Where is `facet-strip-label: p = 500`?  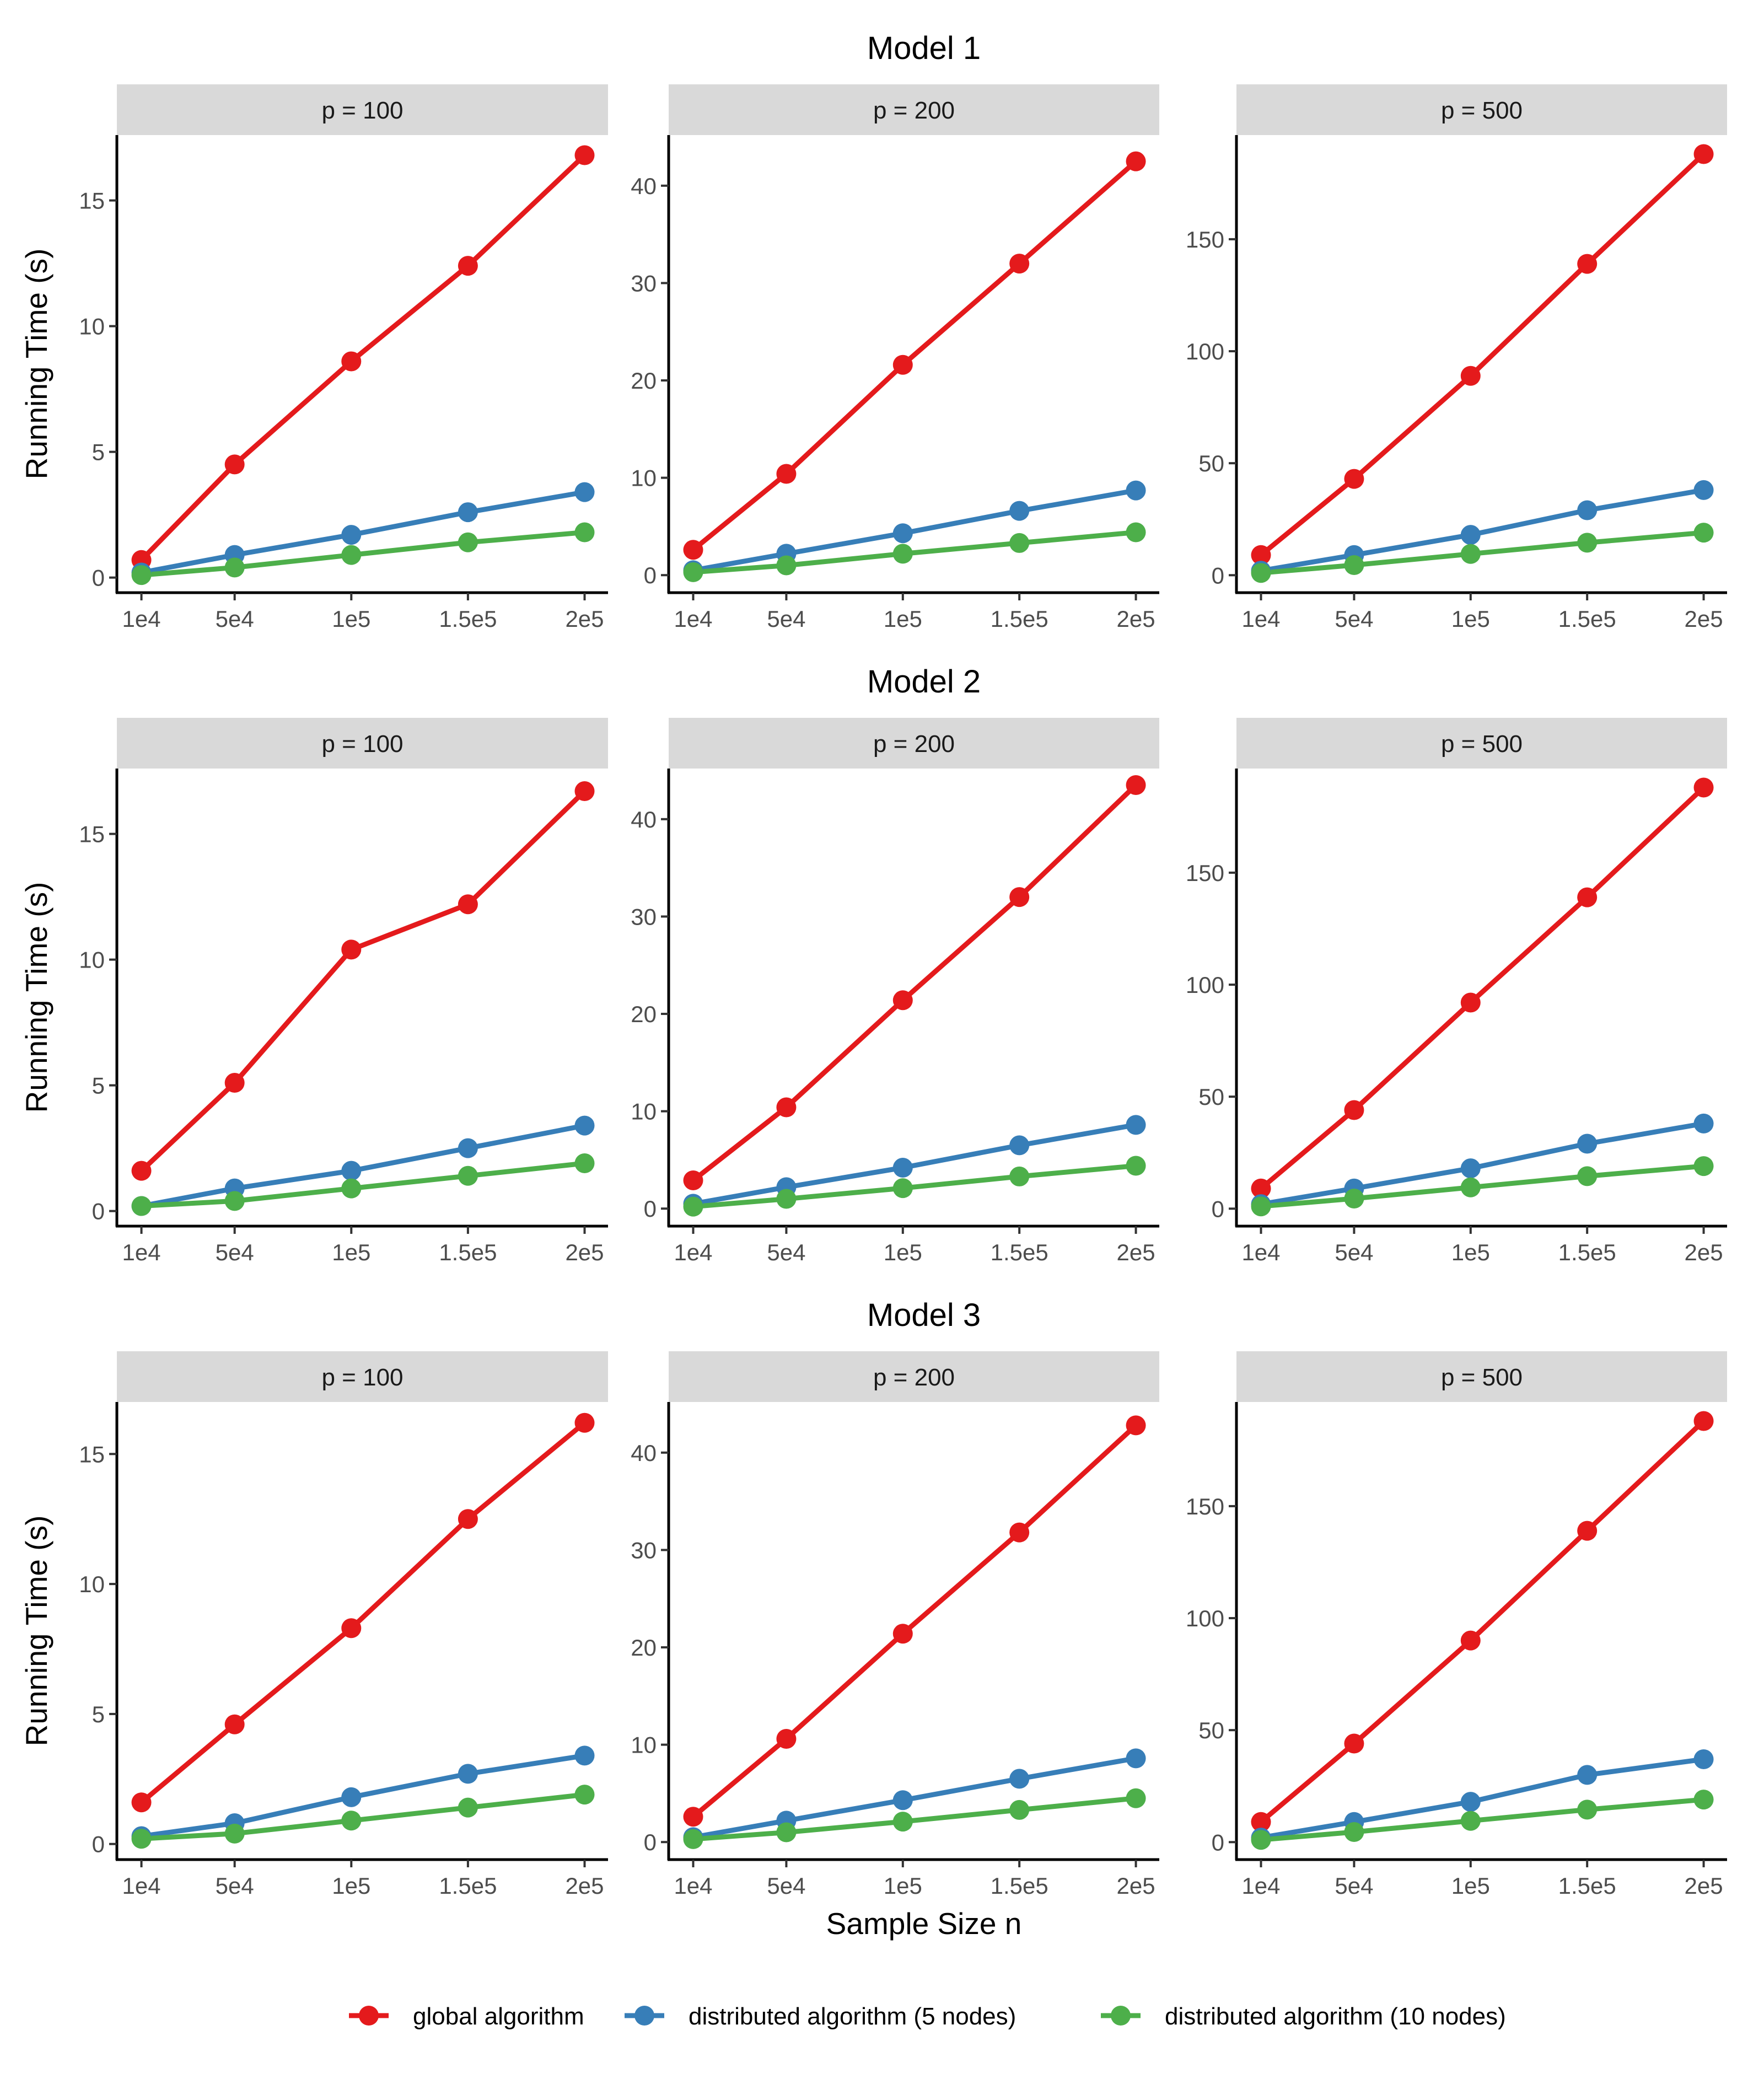 facet-strip-label: p = 500 is located at coordinates (1482, 744).